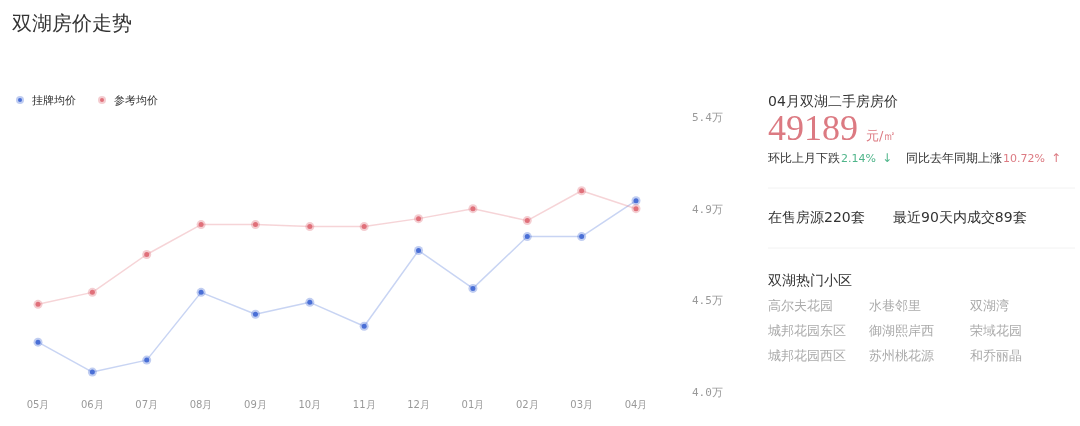 This screenshot has width=1080, height=426. Describe the element at coordinates (996, 355) in the screenshot. I see `text: 和乔丽晶` at that location.